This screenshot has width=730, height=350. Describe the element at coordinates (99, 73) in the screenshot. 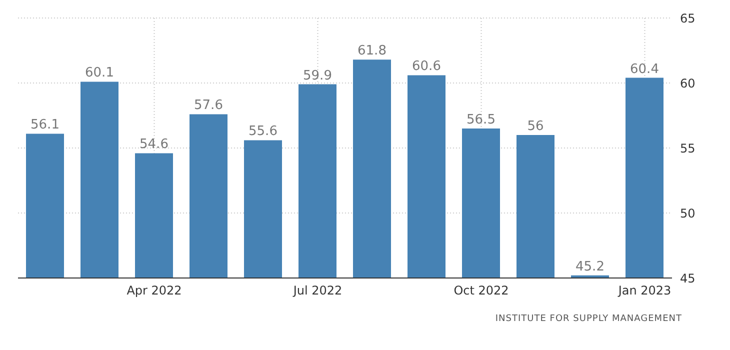

I see `data-label: 60.1` at that location.